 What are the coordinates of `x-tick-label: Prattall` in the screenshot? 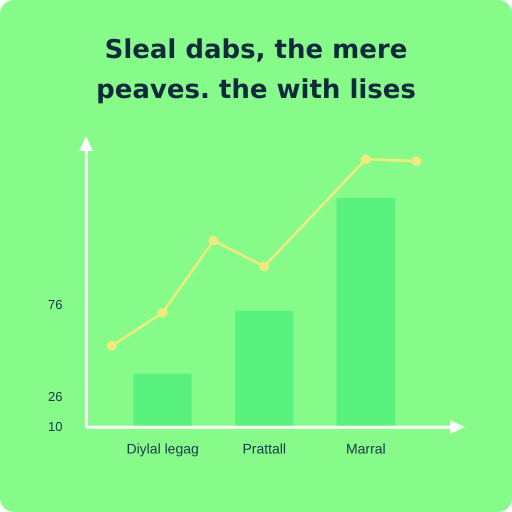 It's located at (264, 448).